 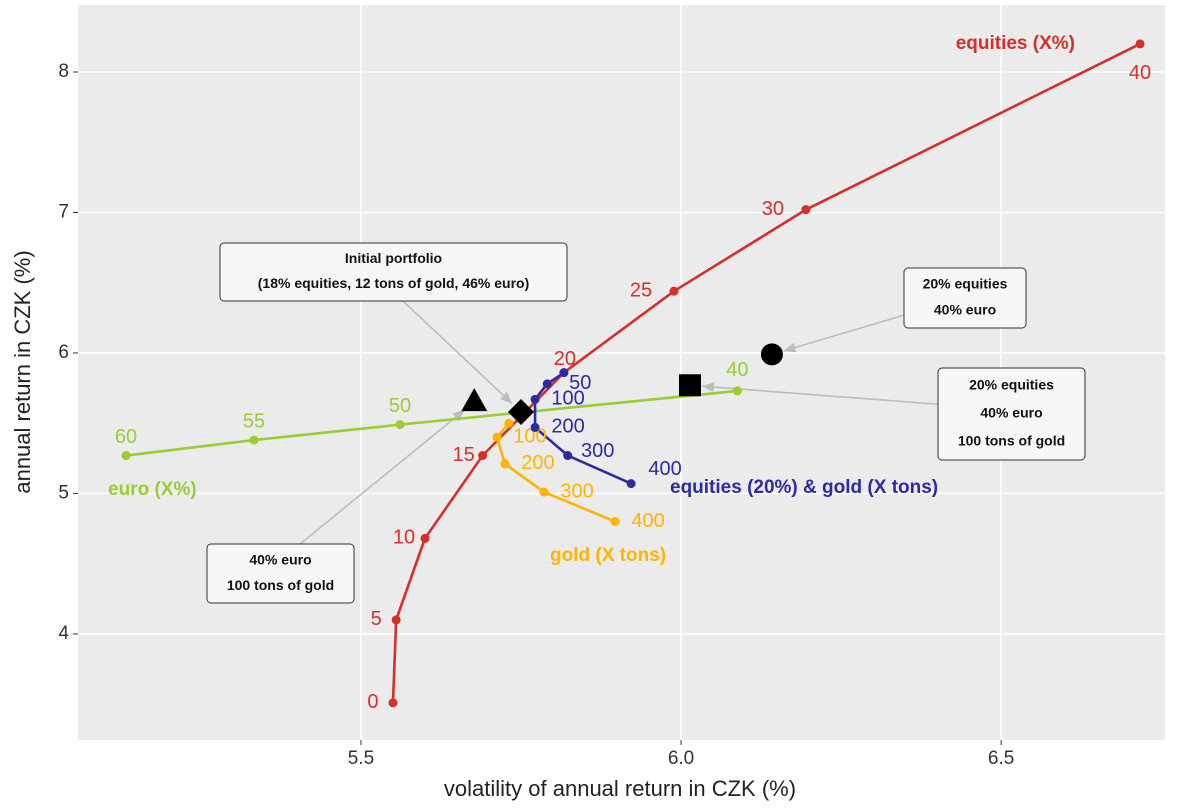 What do you see at coordinates (689, 385) in the screenshot?
I see `marker-square` at bounding box center [689, 385].